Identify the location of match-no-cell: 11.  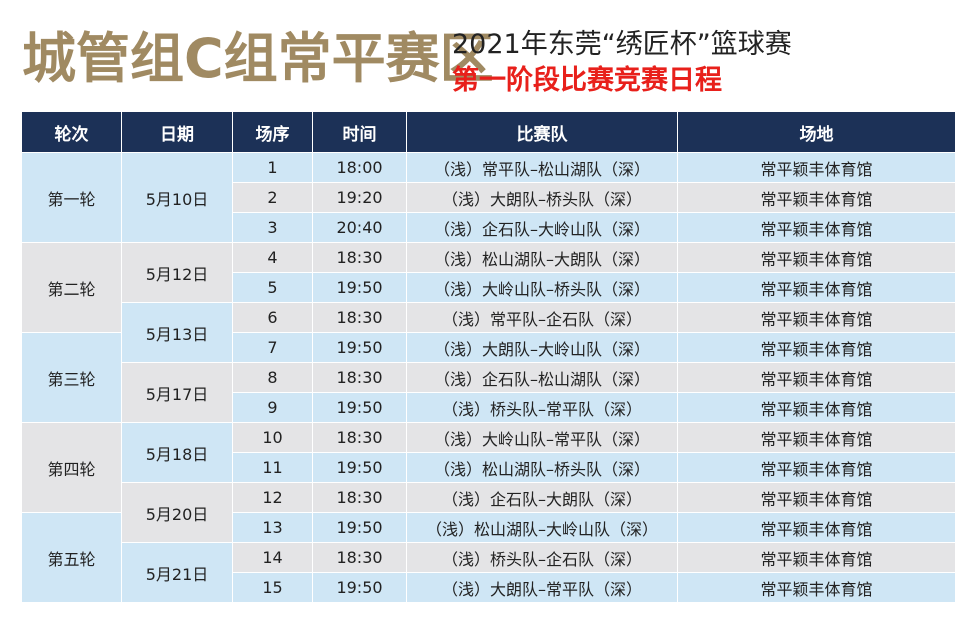
(272, 467).